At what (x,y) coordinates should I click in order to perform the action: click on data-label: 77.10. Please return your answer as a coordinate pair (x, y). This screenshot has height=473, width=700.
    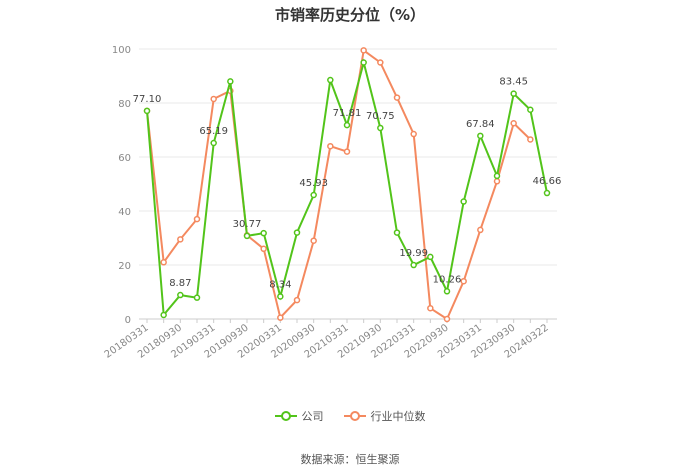
    Looking at the image, I should click on (147, 99).